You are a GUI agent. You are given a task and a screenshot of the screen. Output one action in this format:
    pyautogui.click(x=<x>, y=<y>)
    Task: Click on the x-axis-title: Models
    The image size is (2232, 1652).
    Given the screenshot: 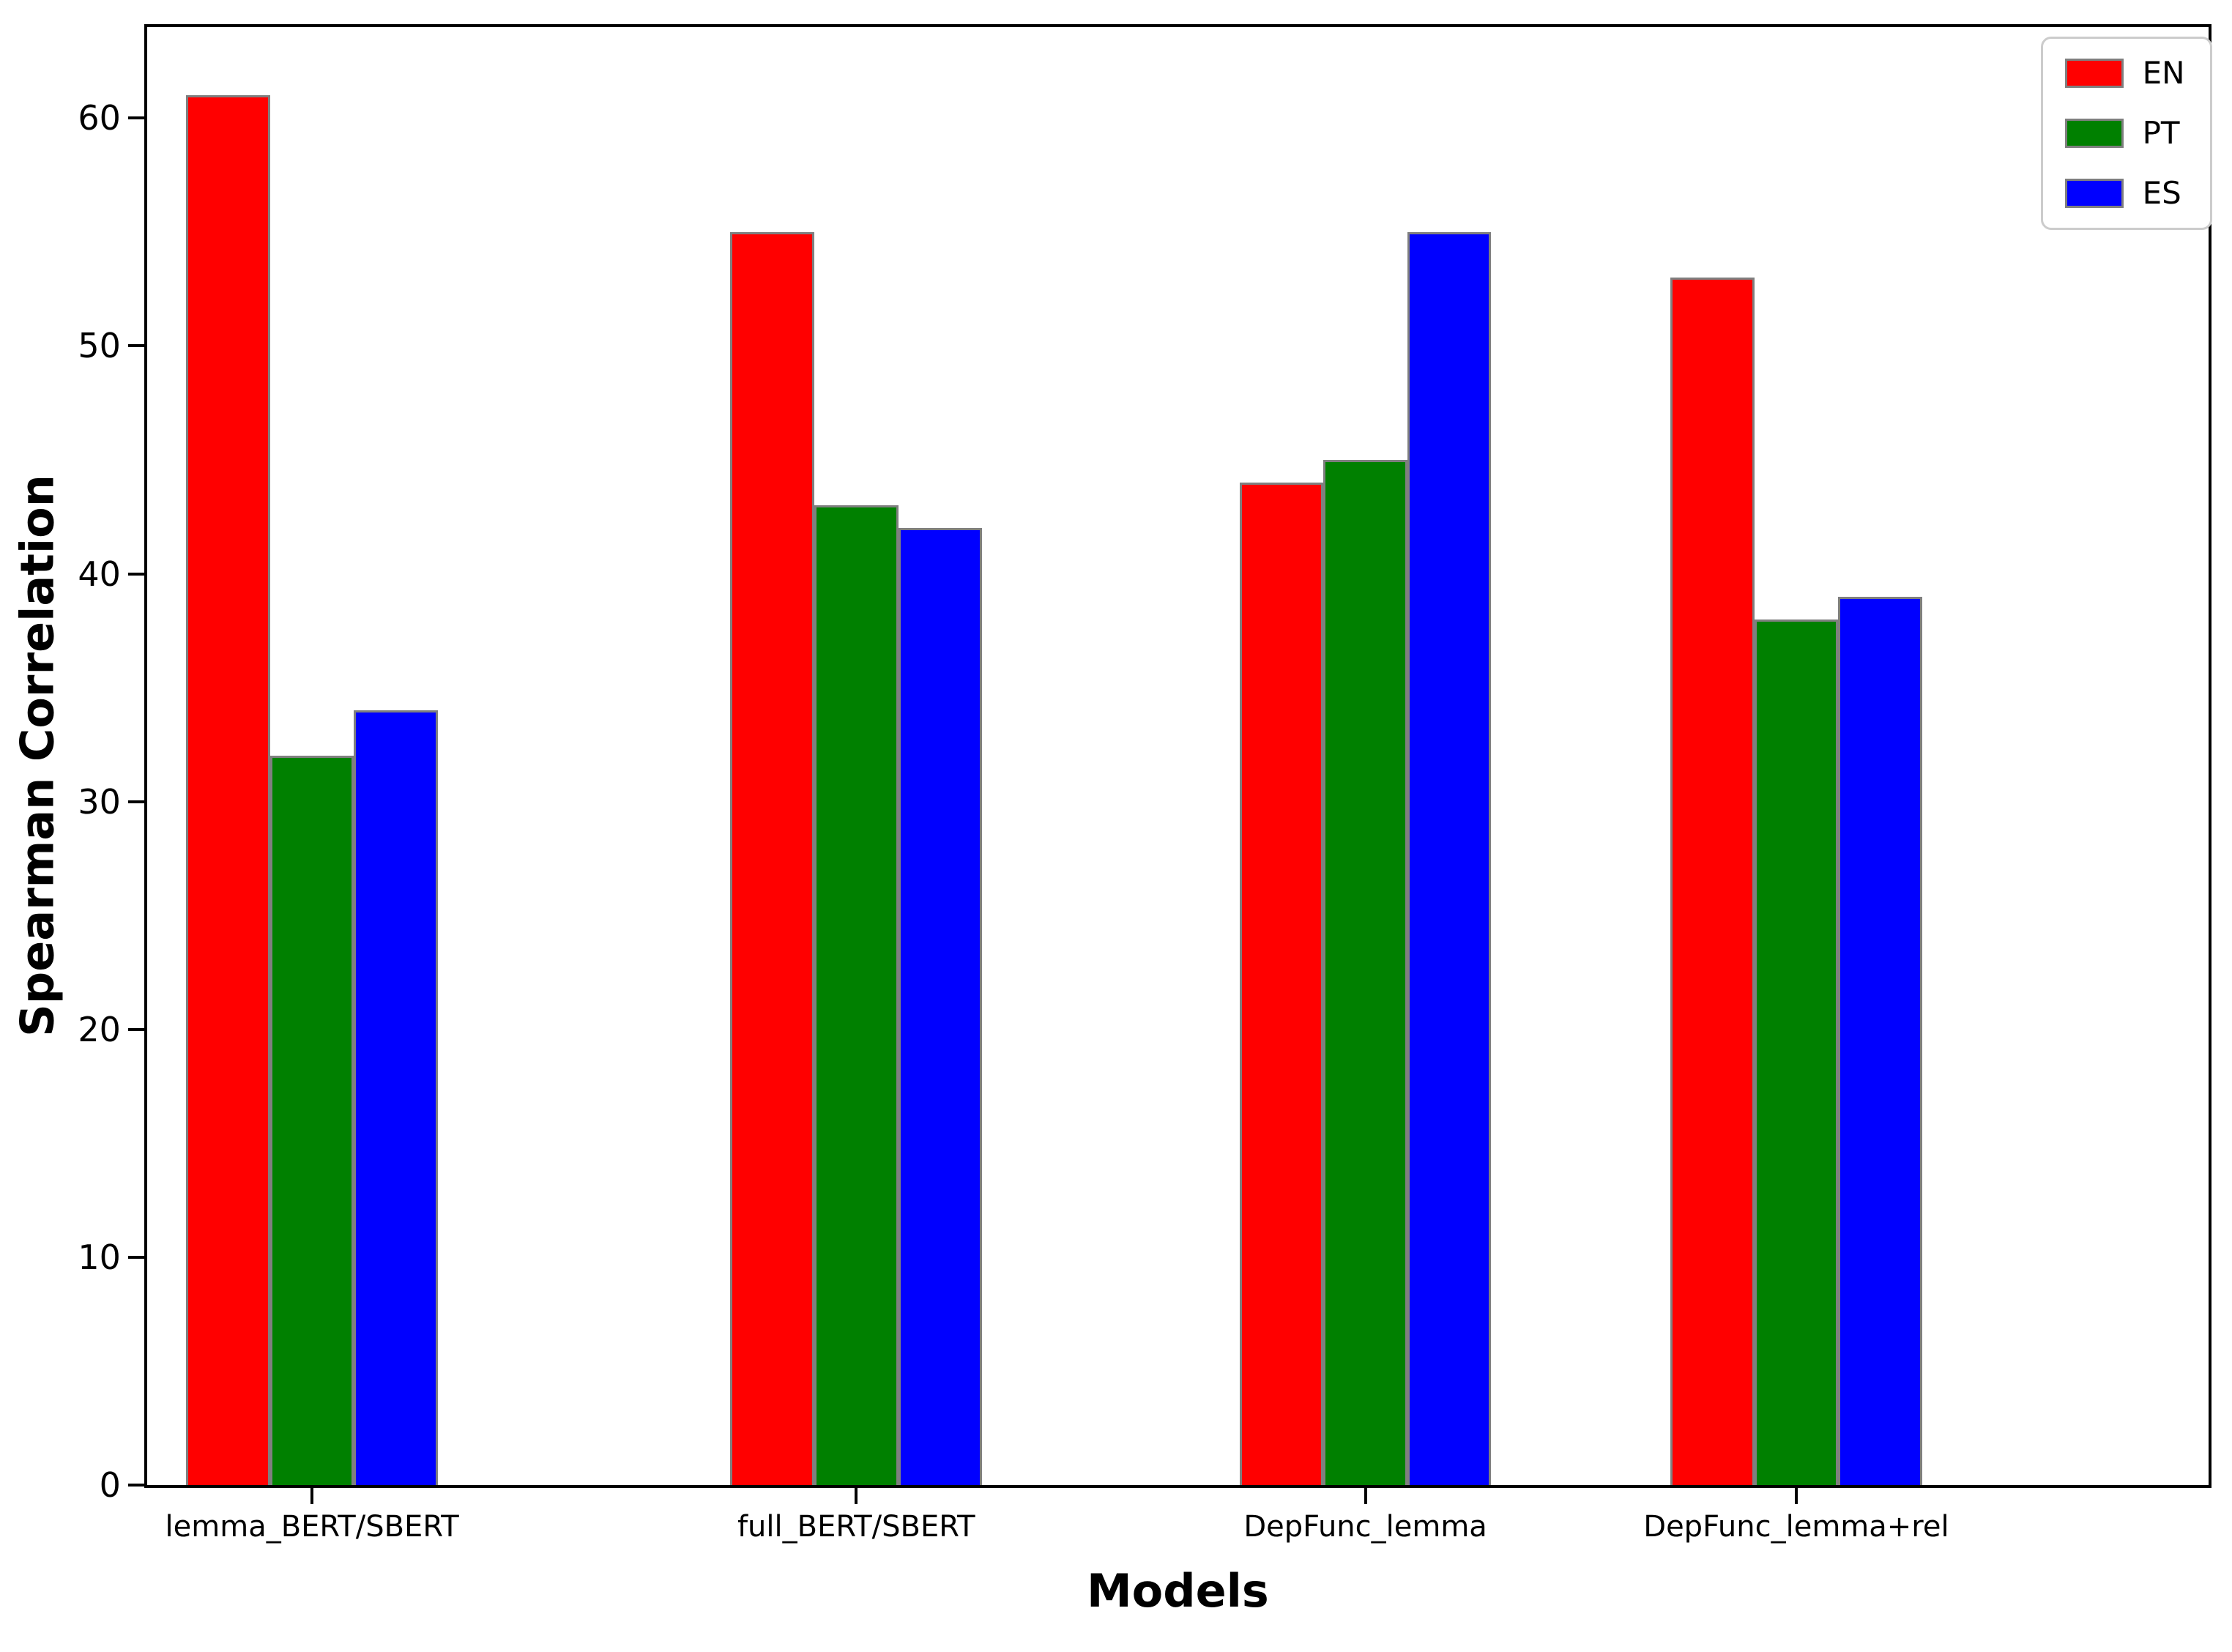 What is the action you would take?
    pyautogui.click(x=1177, y=1590)
    